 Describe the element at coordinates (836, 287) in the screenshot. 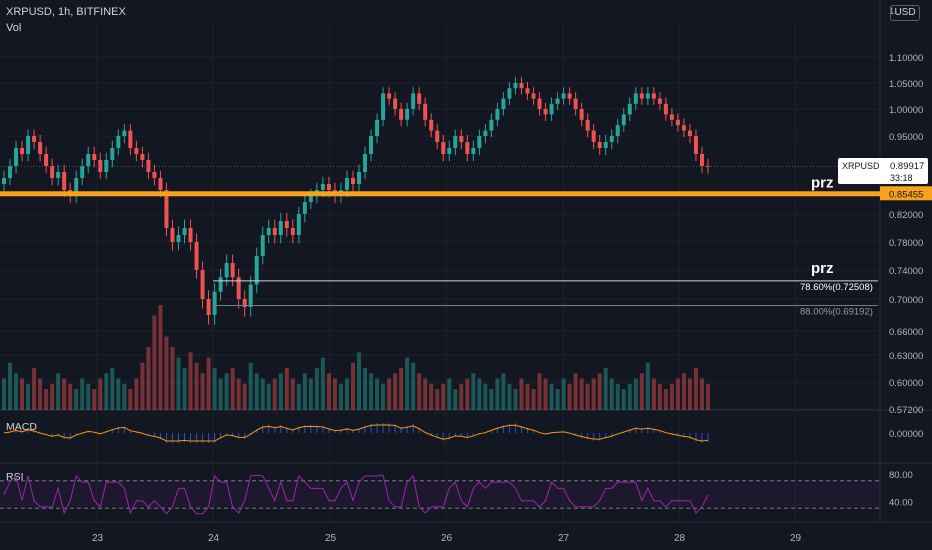

I see `fib-level-label: 78.60%(0.72508)` at that location.